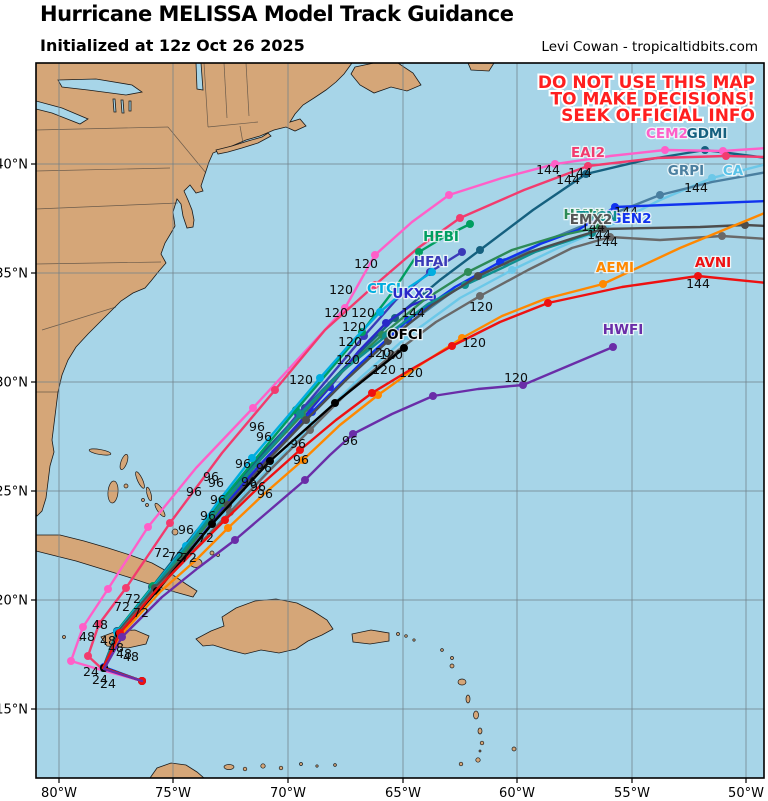  I want to click on track-point-TVCN, so click(300, 414).